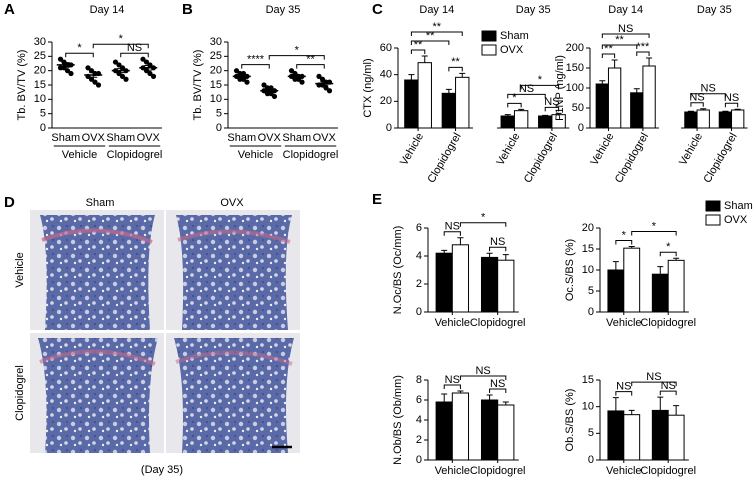 The height and width of the screenshot is (487, 756). What do you see at coordinates (419, 440) in the screenshot?
I see `y-tick-label: 2` at bounding box center [419, 440].